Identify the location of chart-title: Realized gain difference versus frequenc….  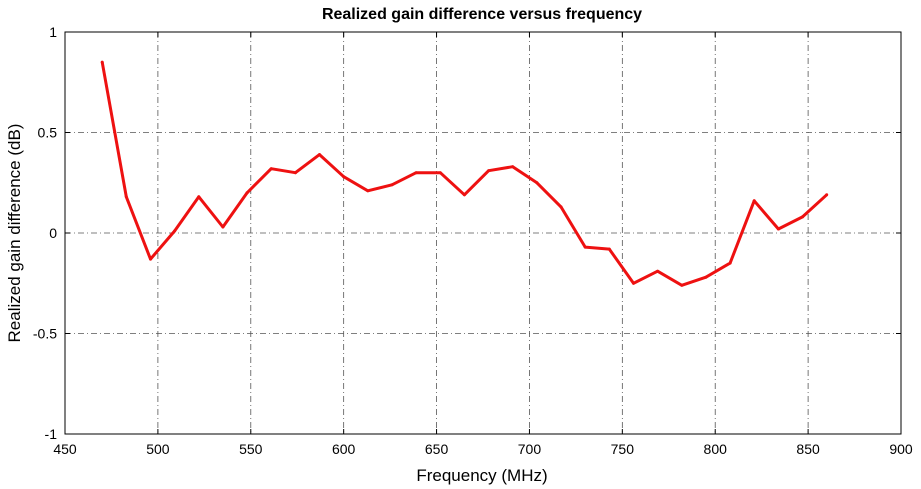
(482, 14).